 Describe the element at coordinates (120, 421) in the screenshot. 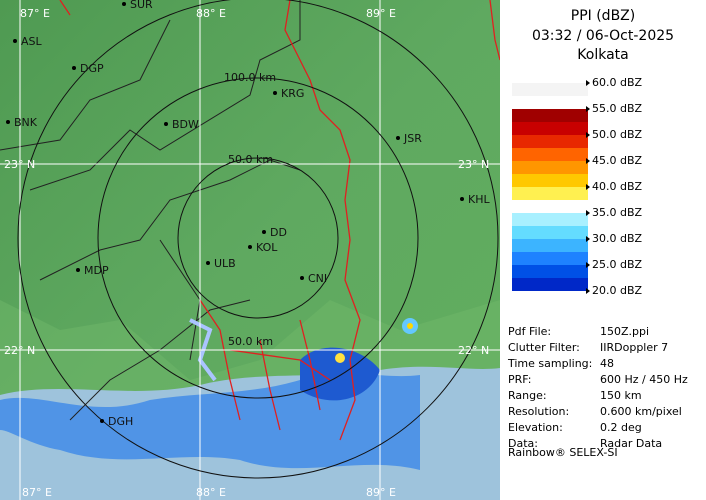

I see `city-label: DGH` at that location.